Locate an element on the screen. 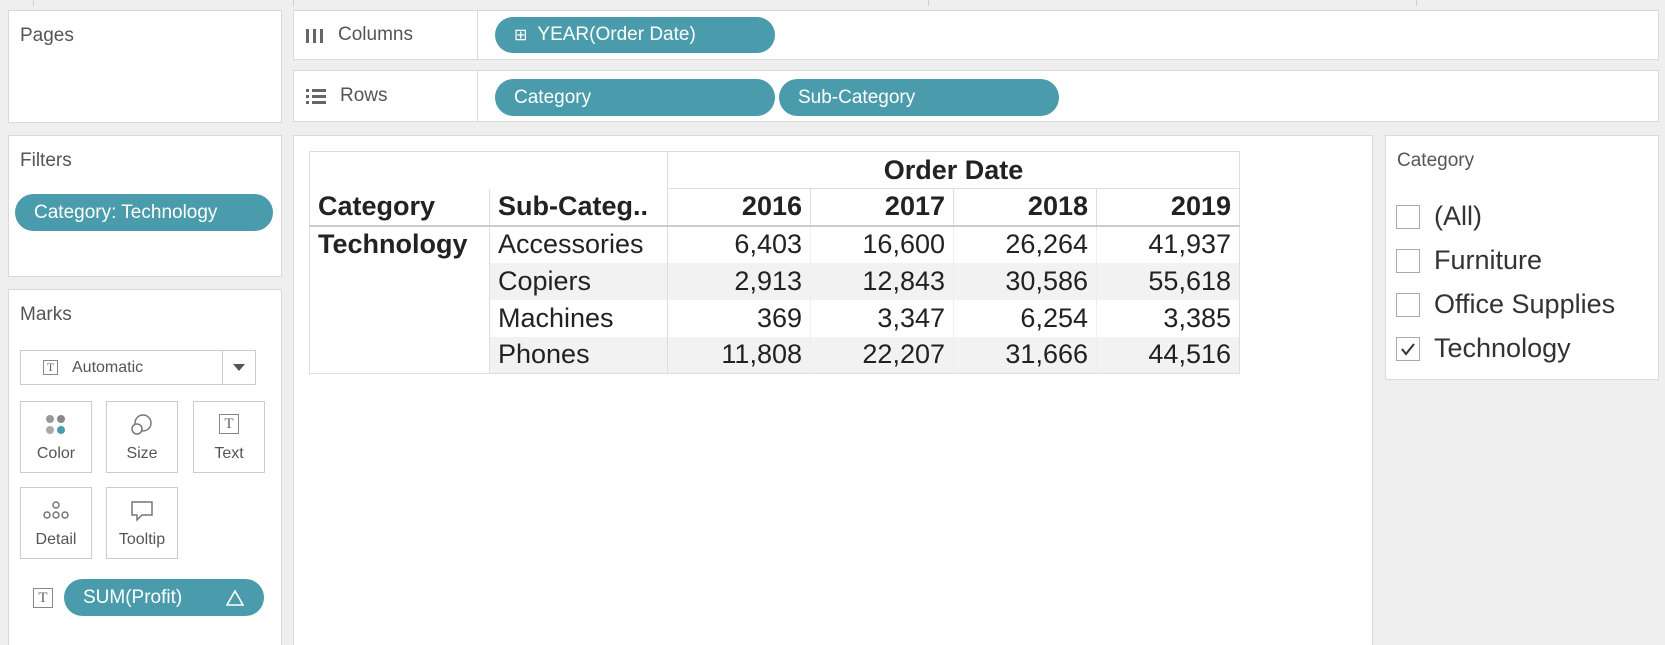  expand-icon: ⊞ is located at coordinates (521, 35).